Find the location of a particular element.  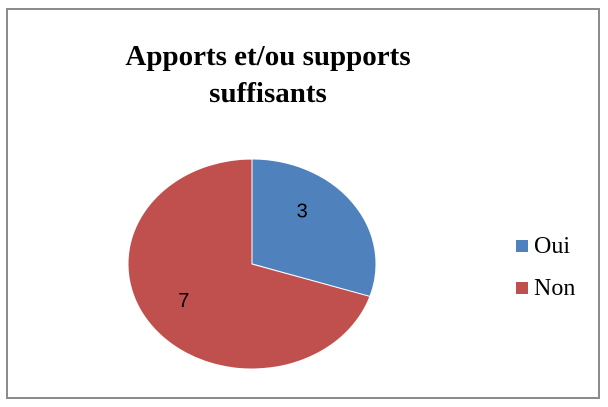

legend-item-non: Non is located at coordinates (546, 287).